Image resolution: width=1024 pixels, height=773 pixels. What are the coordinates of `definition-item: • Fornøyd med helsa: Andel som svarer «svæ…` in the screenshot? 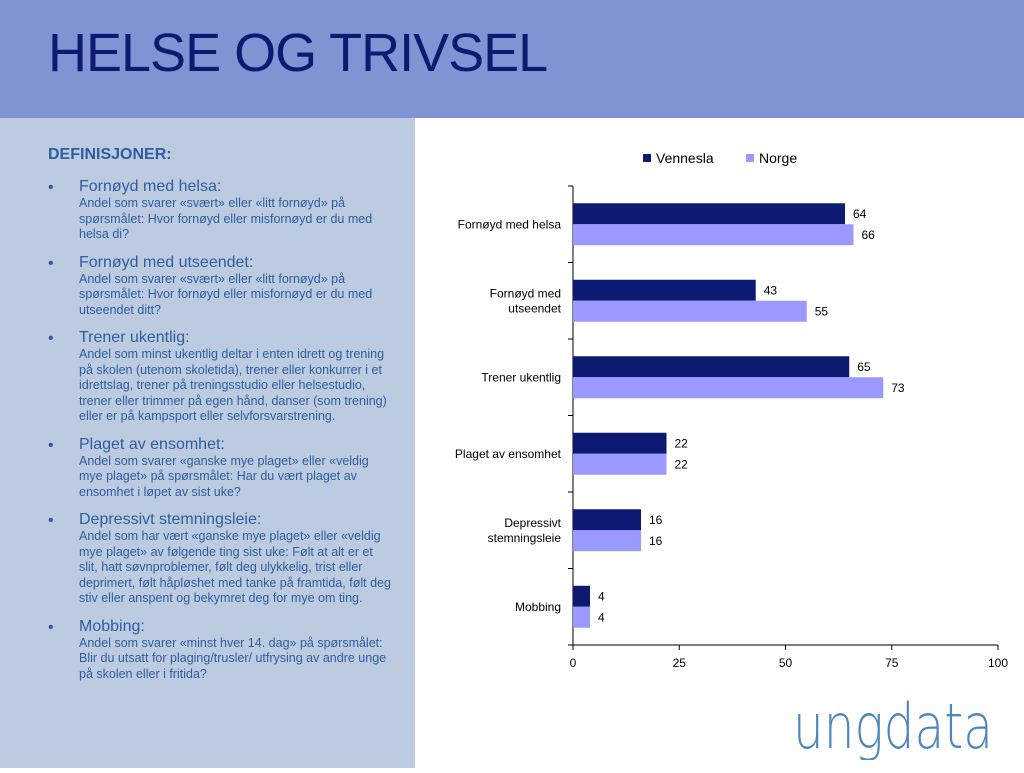 It's located at (220, 210).